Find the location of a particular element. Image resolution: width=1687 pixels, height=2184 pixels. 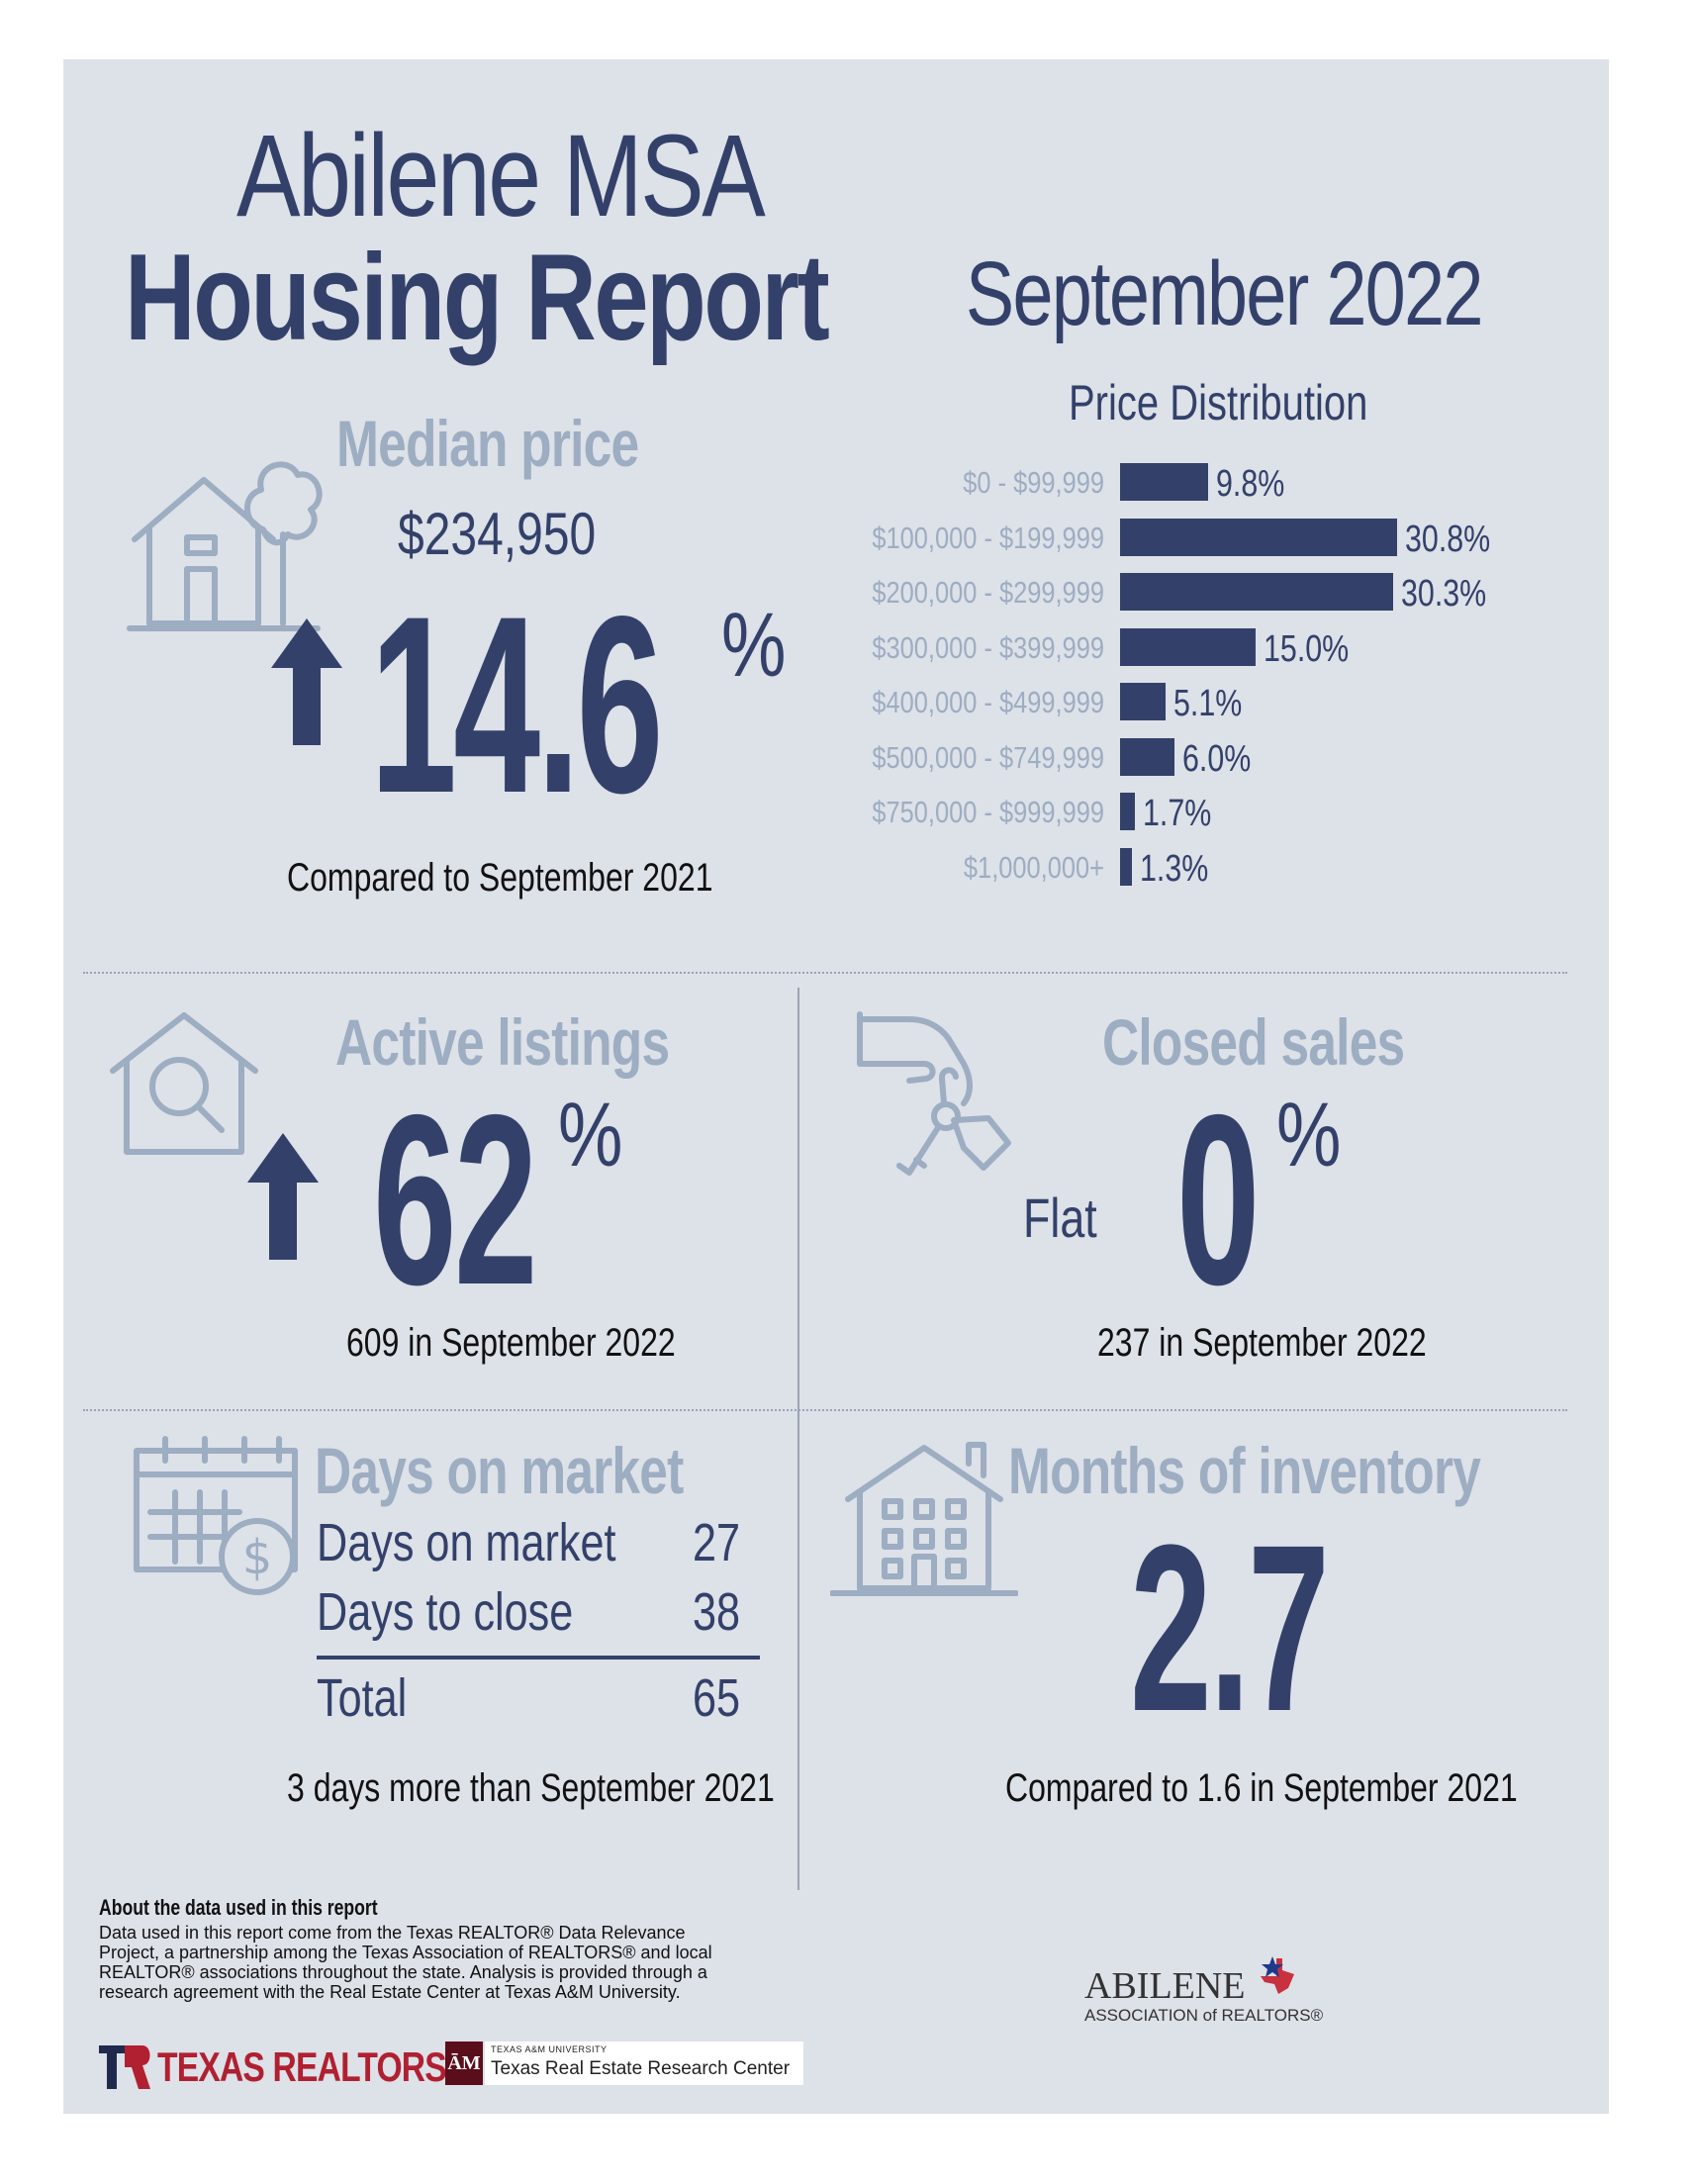

building-icon is located at coordinates (924, 1519).